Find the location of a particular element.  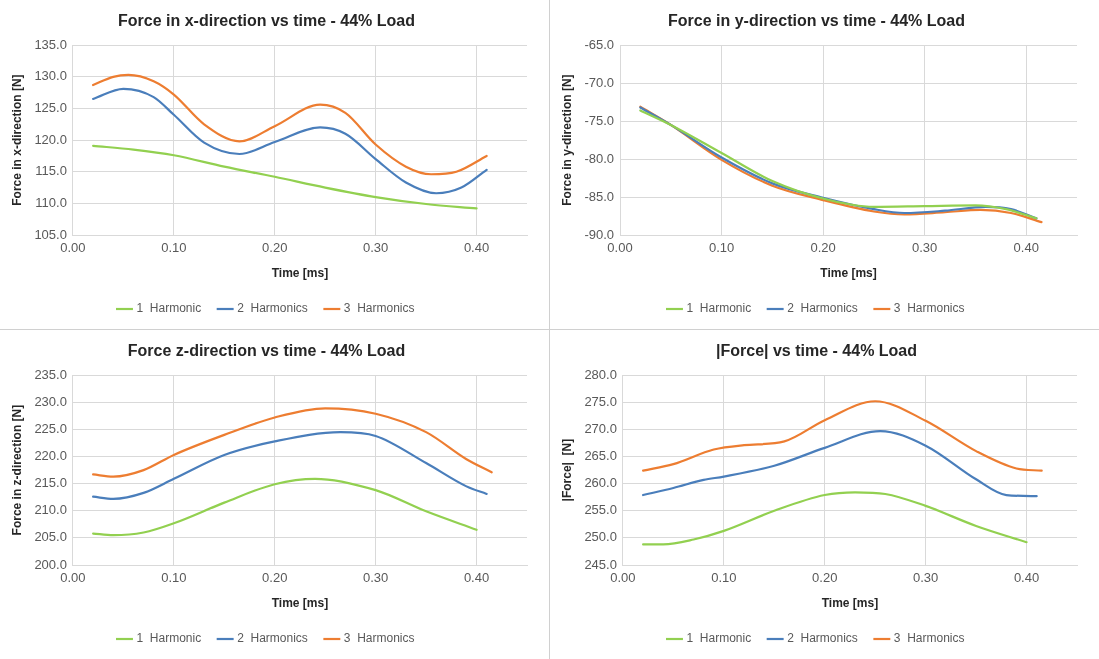

y-tick-label: -85.0 is located at coordinates (599, 196).